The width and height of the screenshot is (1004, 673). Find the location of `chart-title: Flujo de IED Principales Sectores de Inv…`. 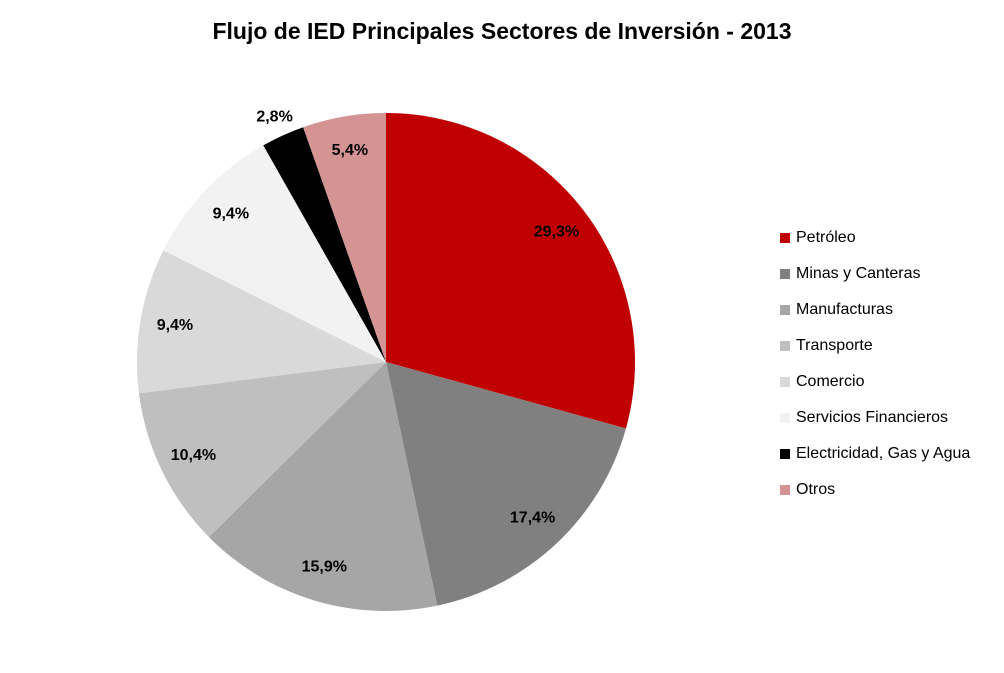

chart-title: Flujo de IED Principales Sectores de Inv… is located at coordinates (501, 31).